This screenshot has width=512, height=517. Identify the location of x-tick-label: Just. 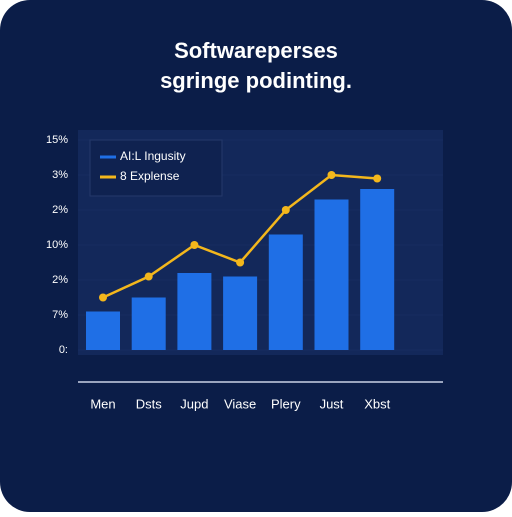
(332, 403).